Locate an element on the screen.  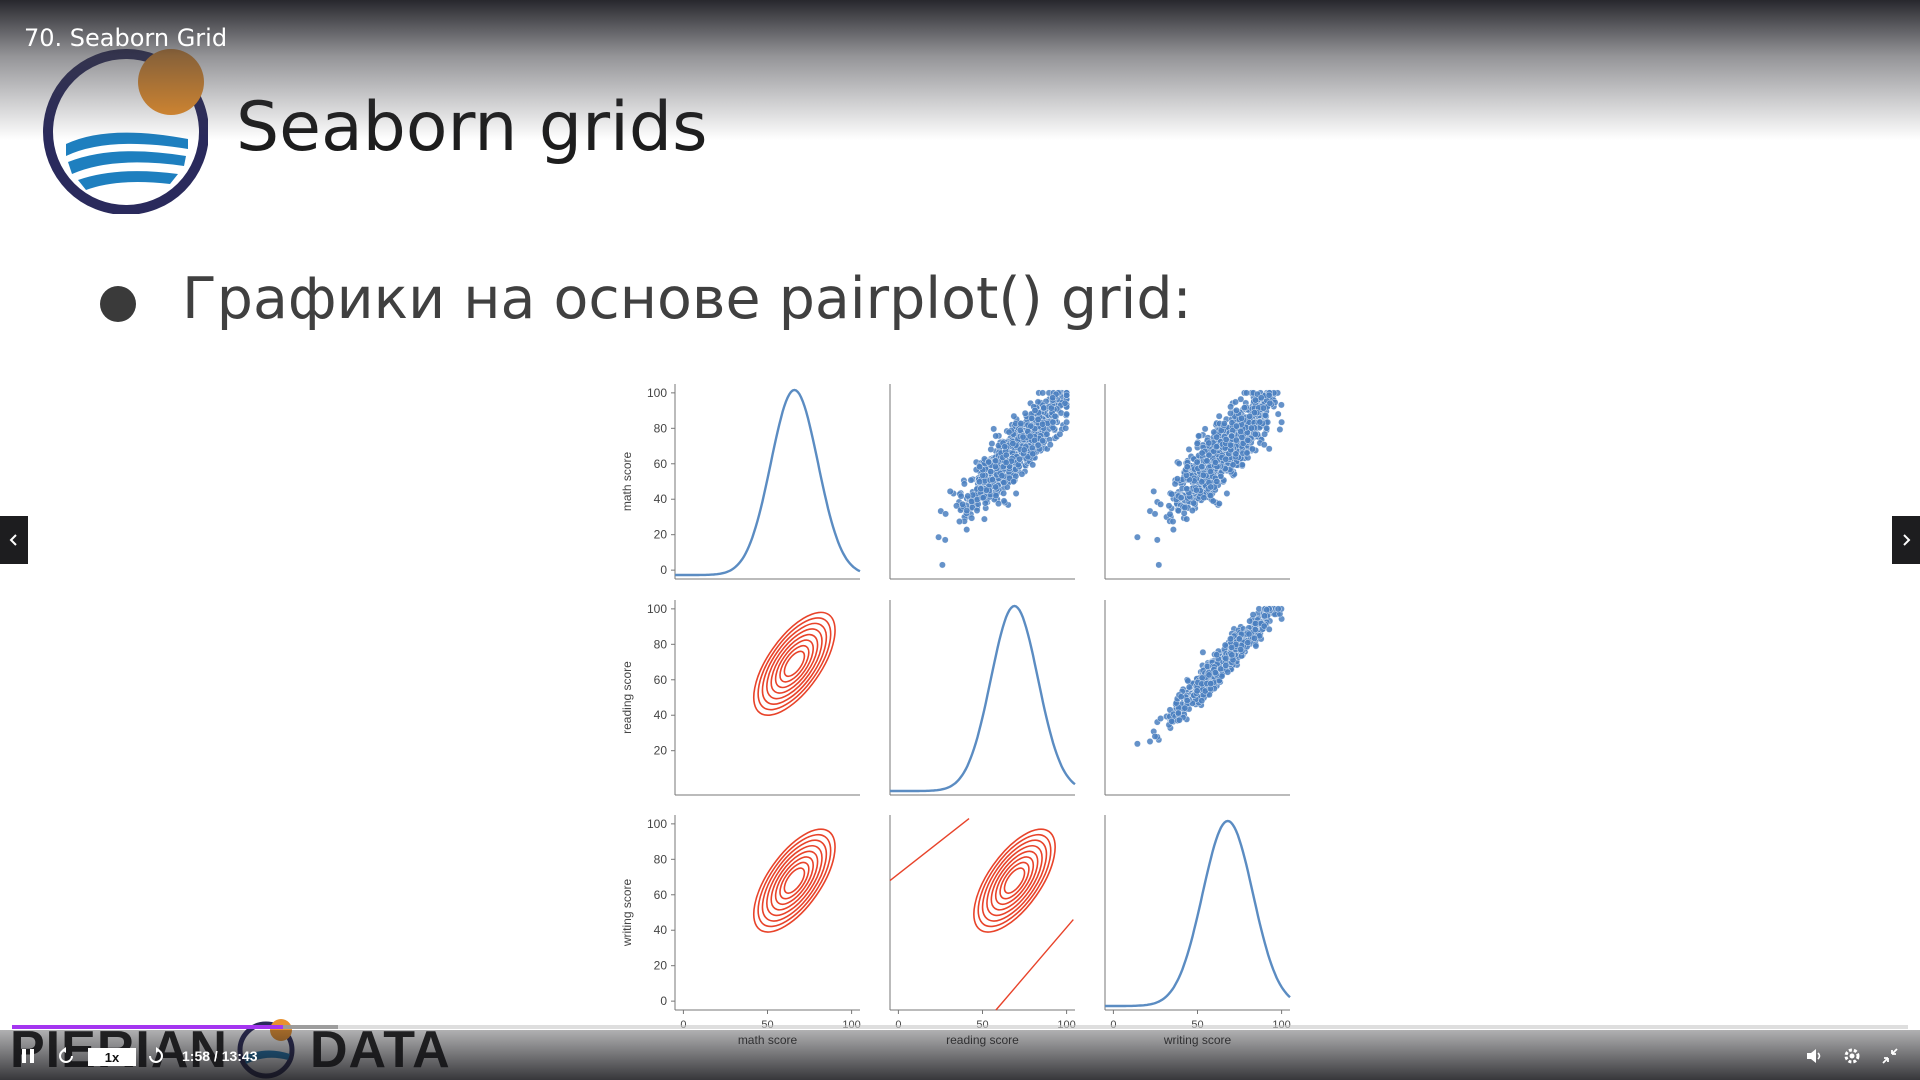
next-lecture-button is located at coordinates (1906, 540).